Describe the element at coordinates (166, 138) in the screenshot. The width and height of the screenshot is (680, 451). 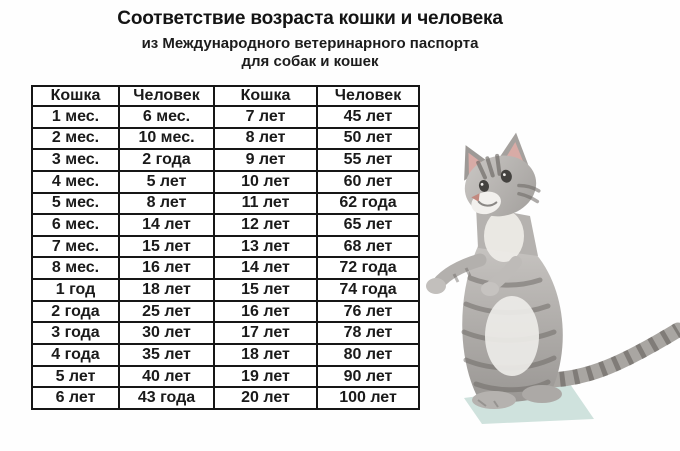
I see `age-cell: 10 мес.` at that location.